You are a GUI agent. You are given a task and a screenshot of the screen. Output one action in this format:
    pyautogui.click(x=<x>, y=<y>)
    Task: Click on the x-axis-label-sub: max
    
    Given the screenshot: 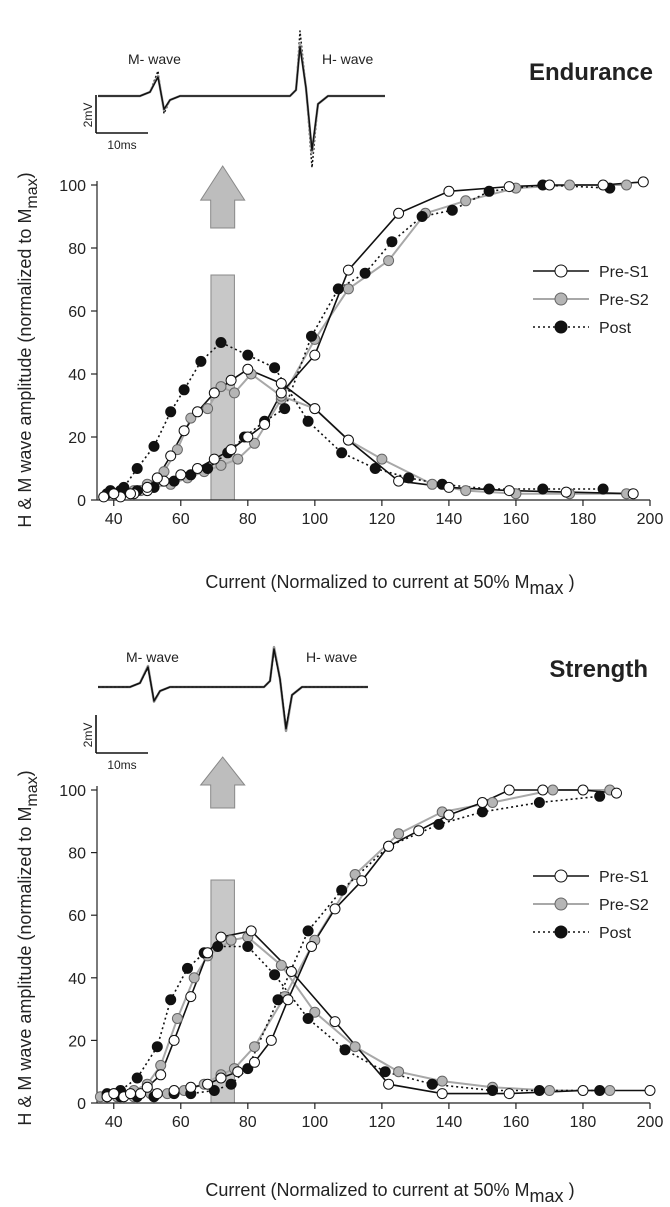 What is the action you would take?
    pyautogui.click(x=547, y=588)
    